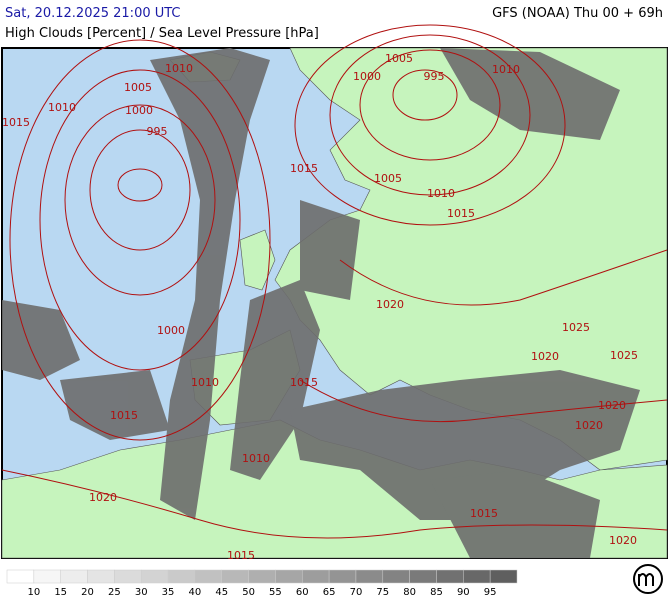  Describe the element at coordinates (141, 592) in the screenshot. I see `legend-label: 30` at that location.